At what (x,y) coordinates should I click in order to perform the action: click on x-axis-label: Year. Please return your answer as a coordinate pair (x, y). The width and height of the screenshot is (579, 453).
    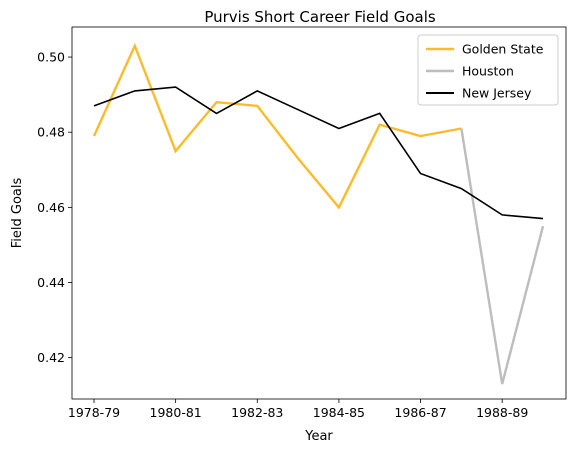
    Looking at the image, I should click on (318, 436).